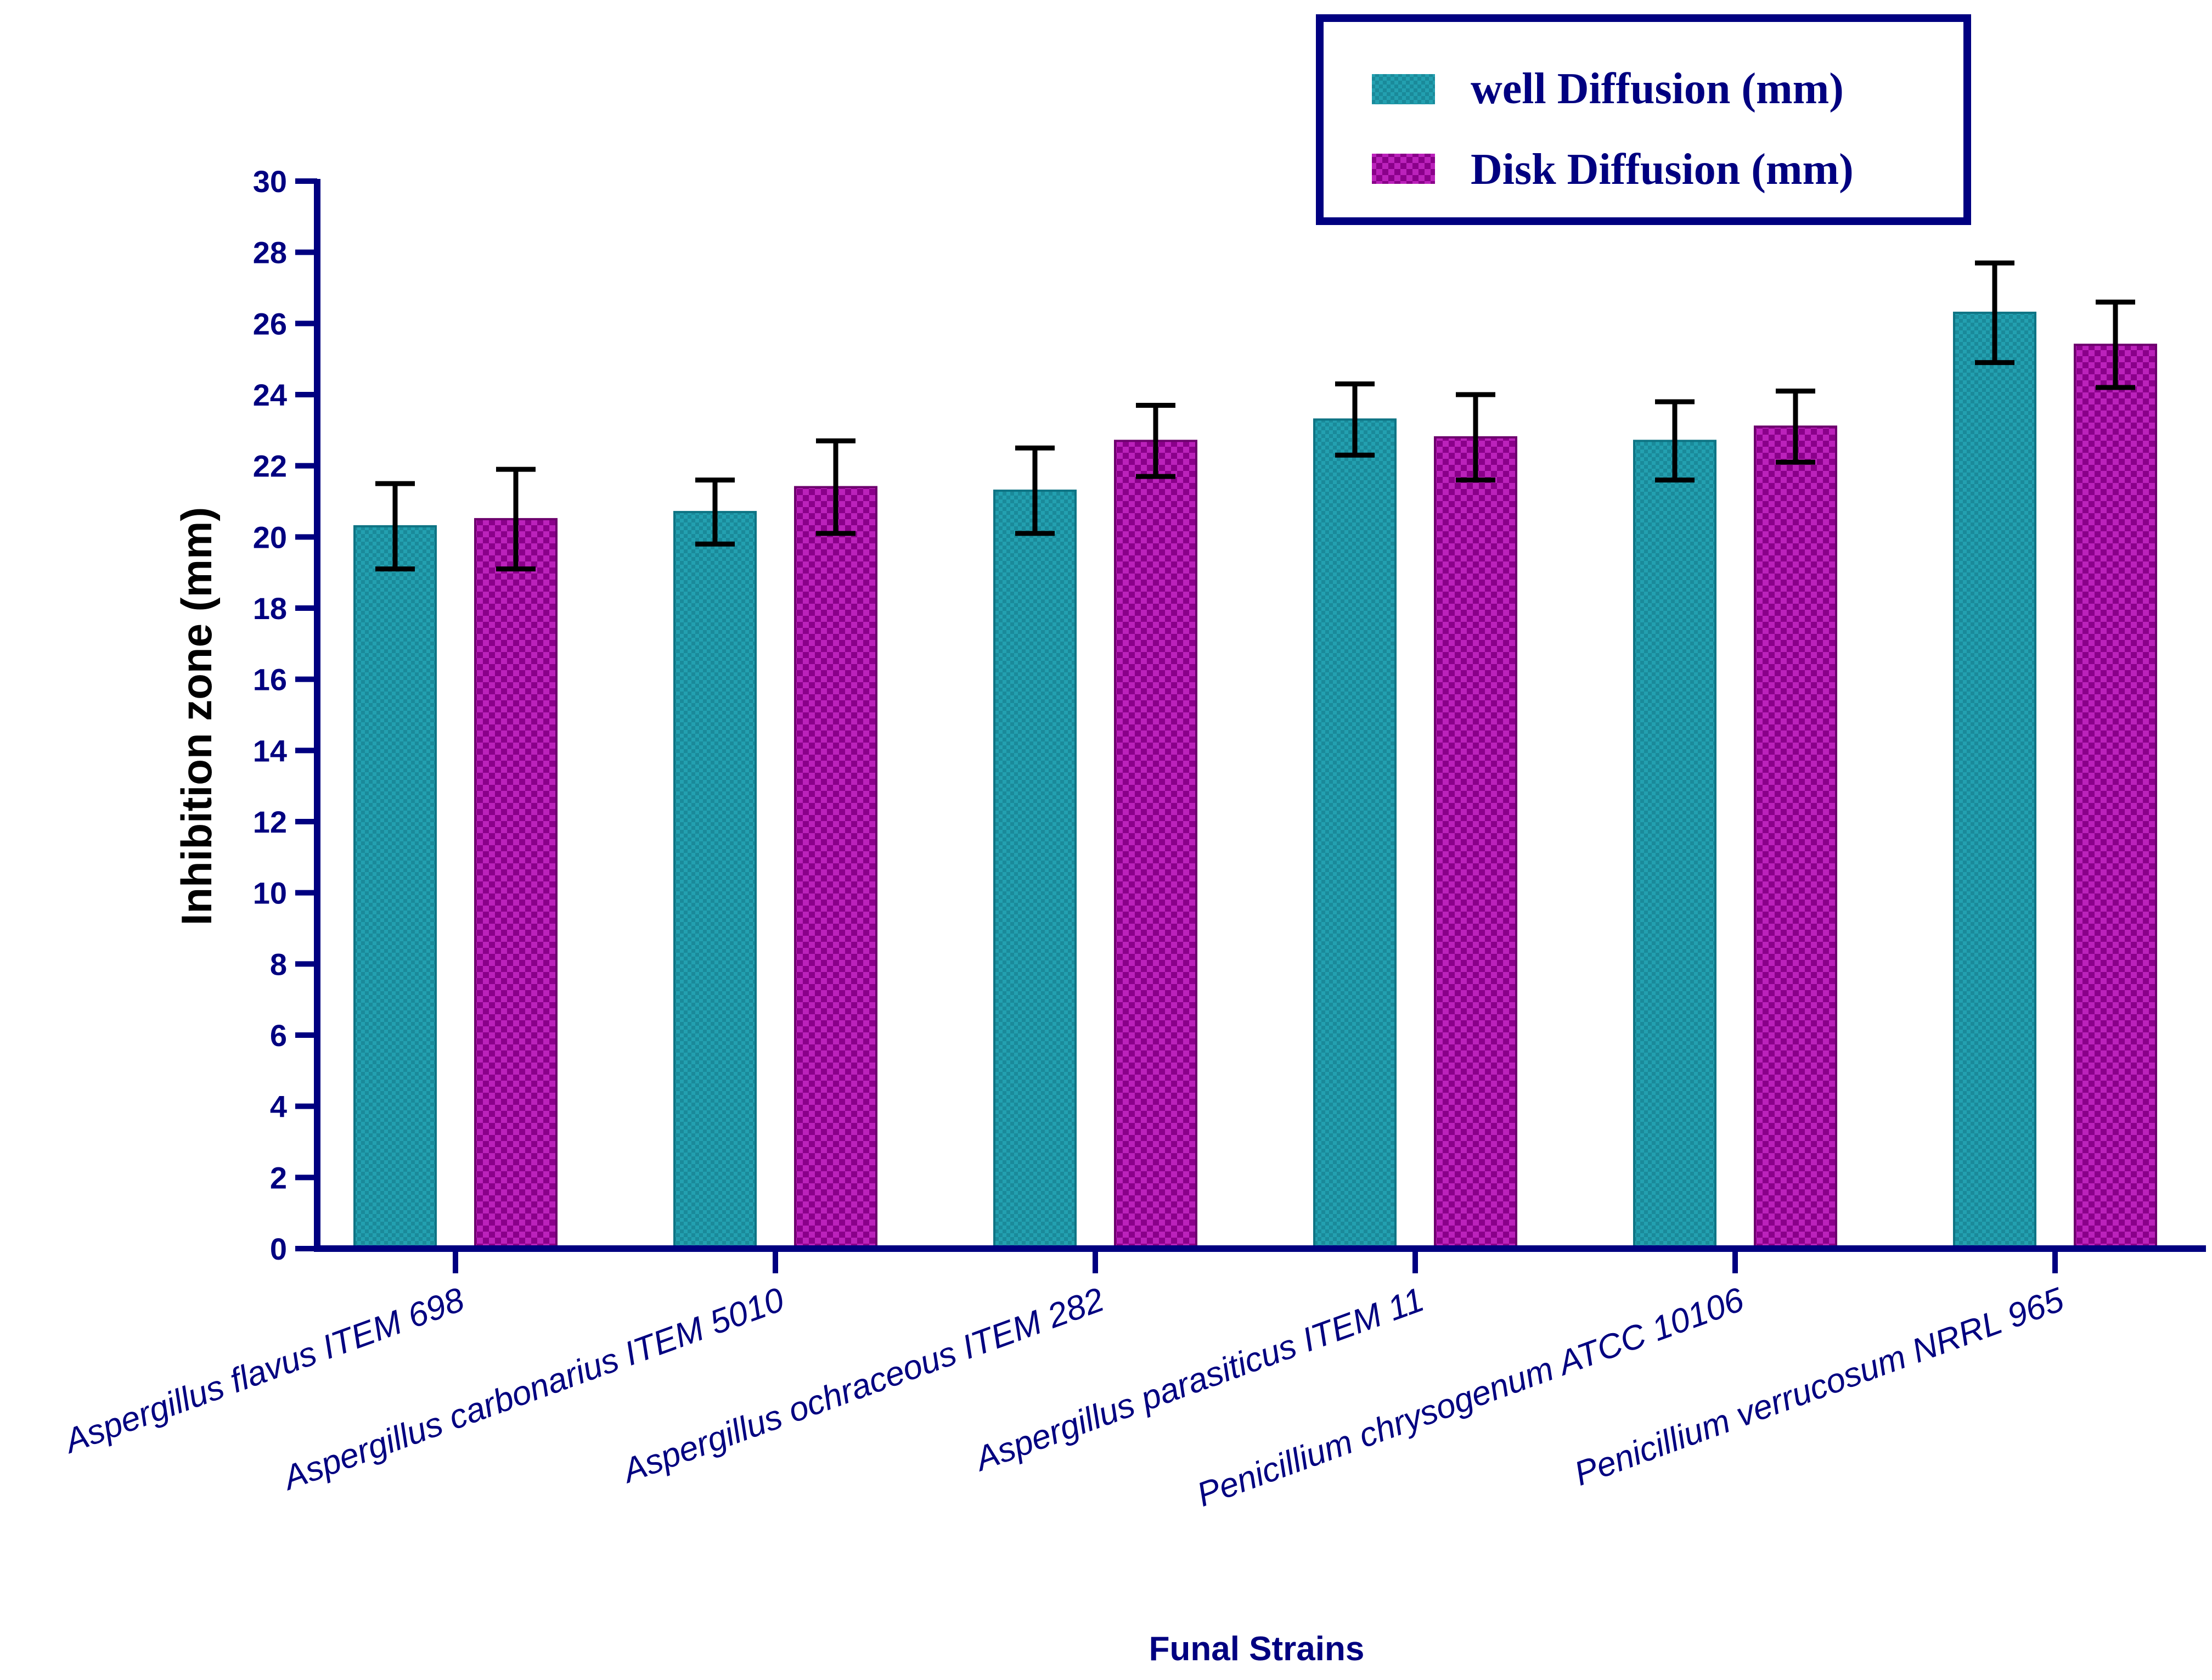 The image size is (2212, 1680). Describe the element at coordinates (278, 1106) in the screenshot. I see `y-tick-label-4: 4` at that location.